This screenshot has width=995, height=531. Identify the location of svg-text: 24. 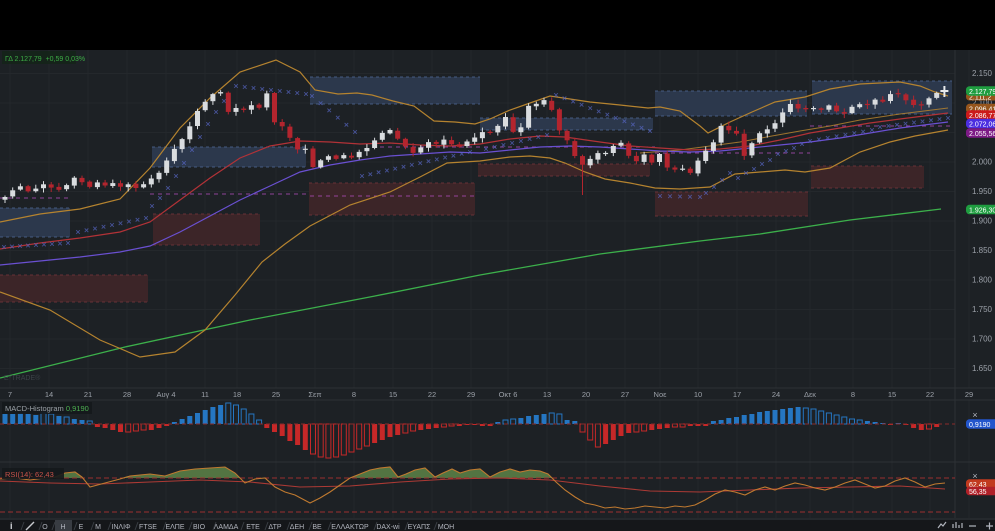
(776, 394).